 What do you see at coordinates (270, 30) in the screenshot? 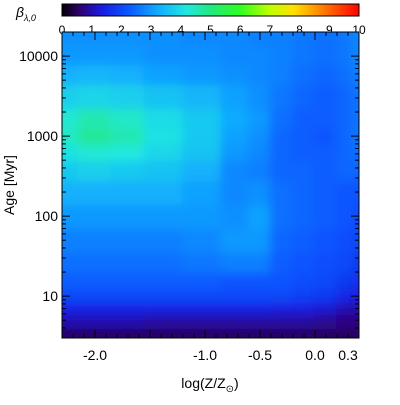
I see `colorbar-tick-label: 7` at bounding box center [270, 30].